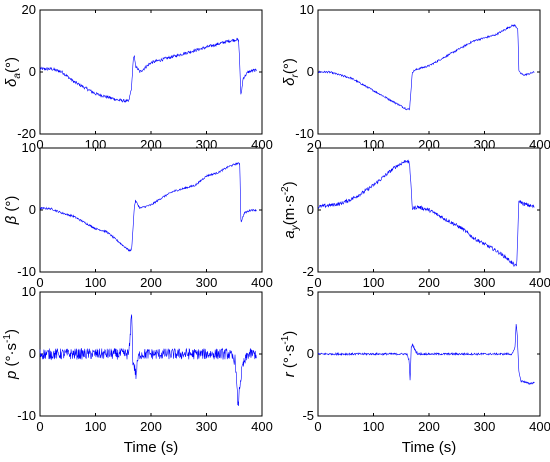 The height and width of the screenshot is (462, 550). Describe the element at coordinates (310, 291) in the screenshot. I see `y-tick-label: 5` at that location.